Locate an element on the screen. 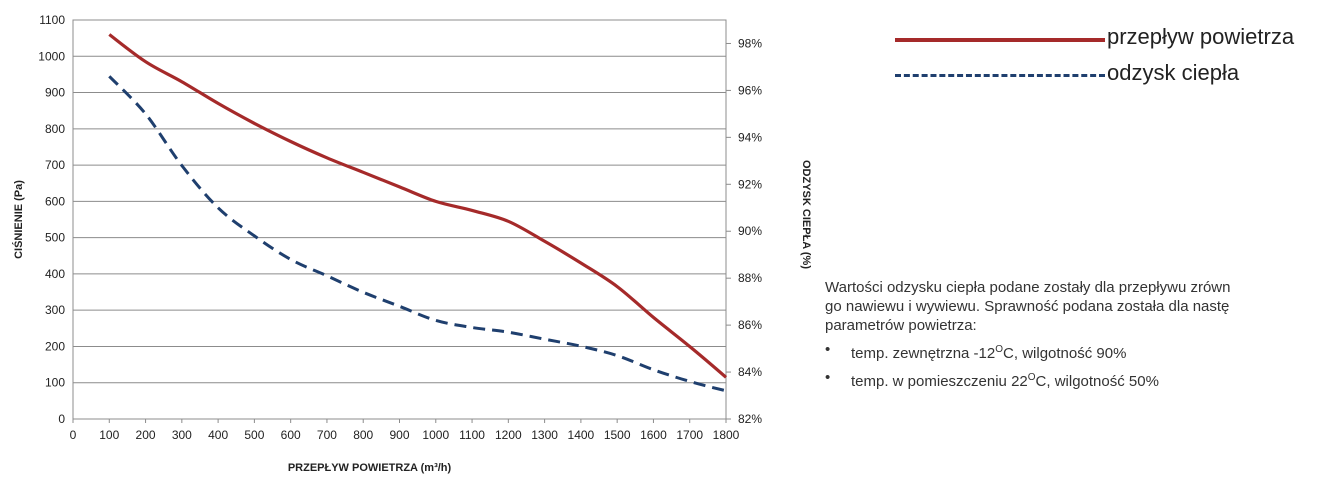  x-tick-label: 500 is located at coordinates (254, 435).